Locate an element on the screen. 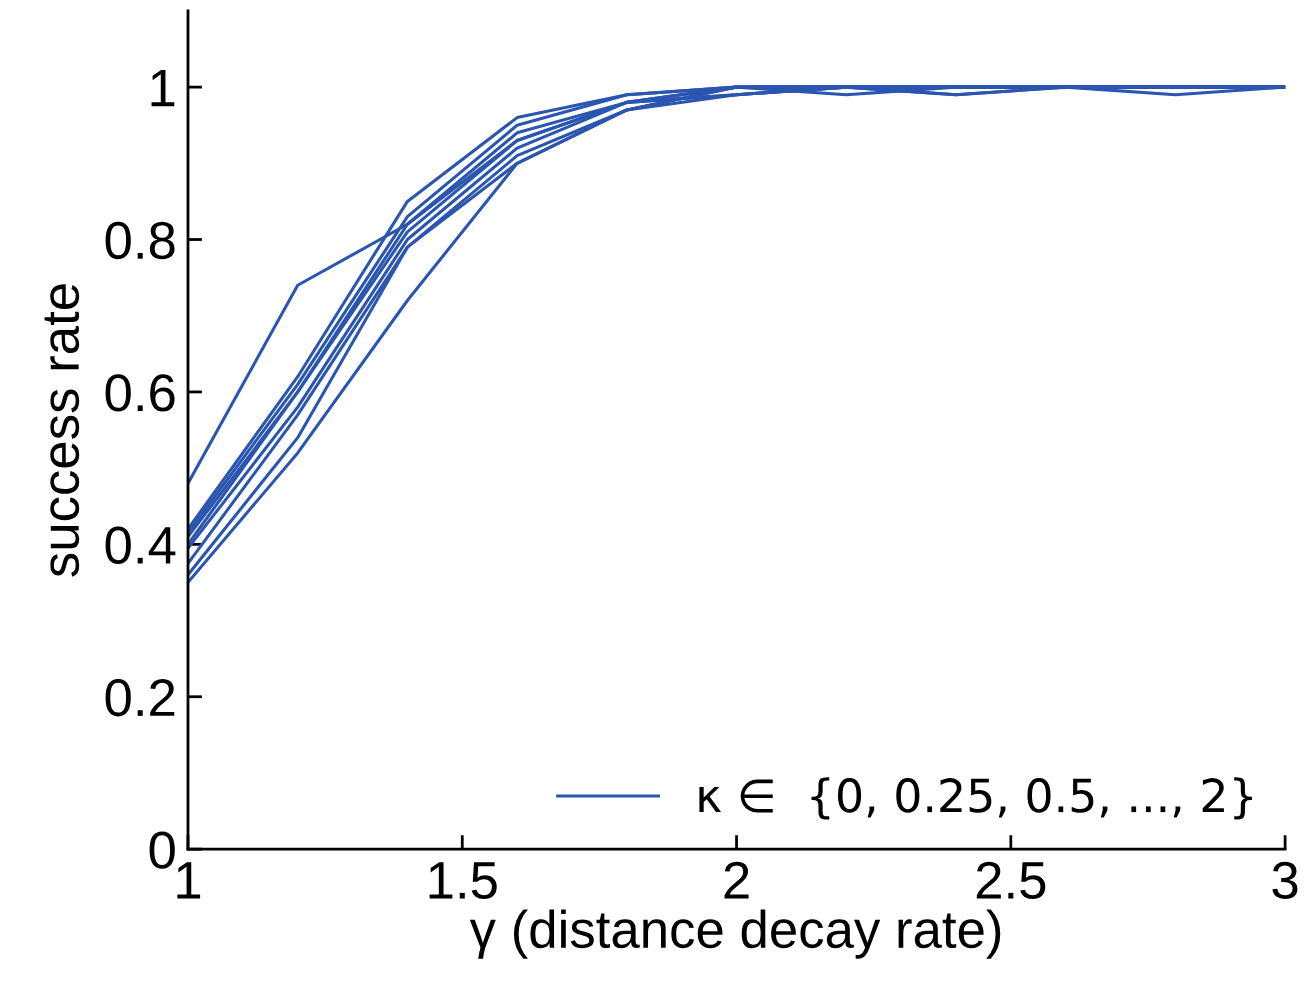 The image size is (1310, 992). y-tick-label: 0.6 is located at coordinates (140, 393).